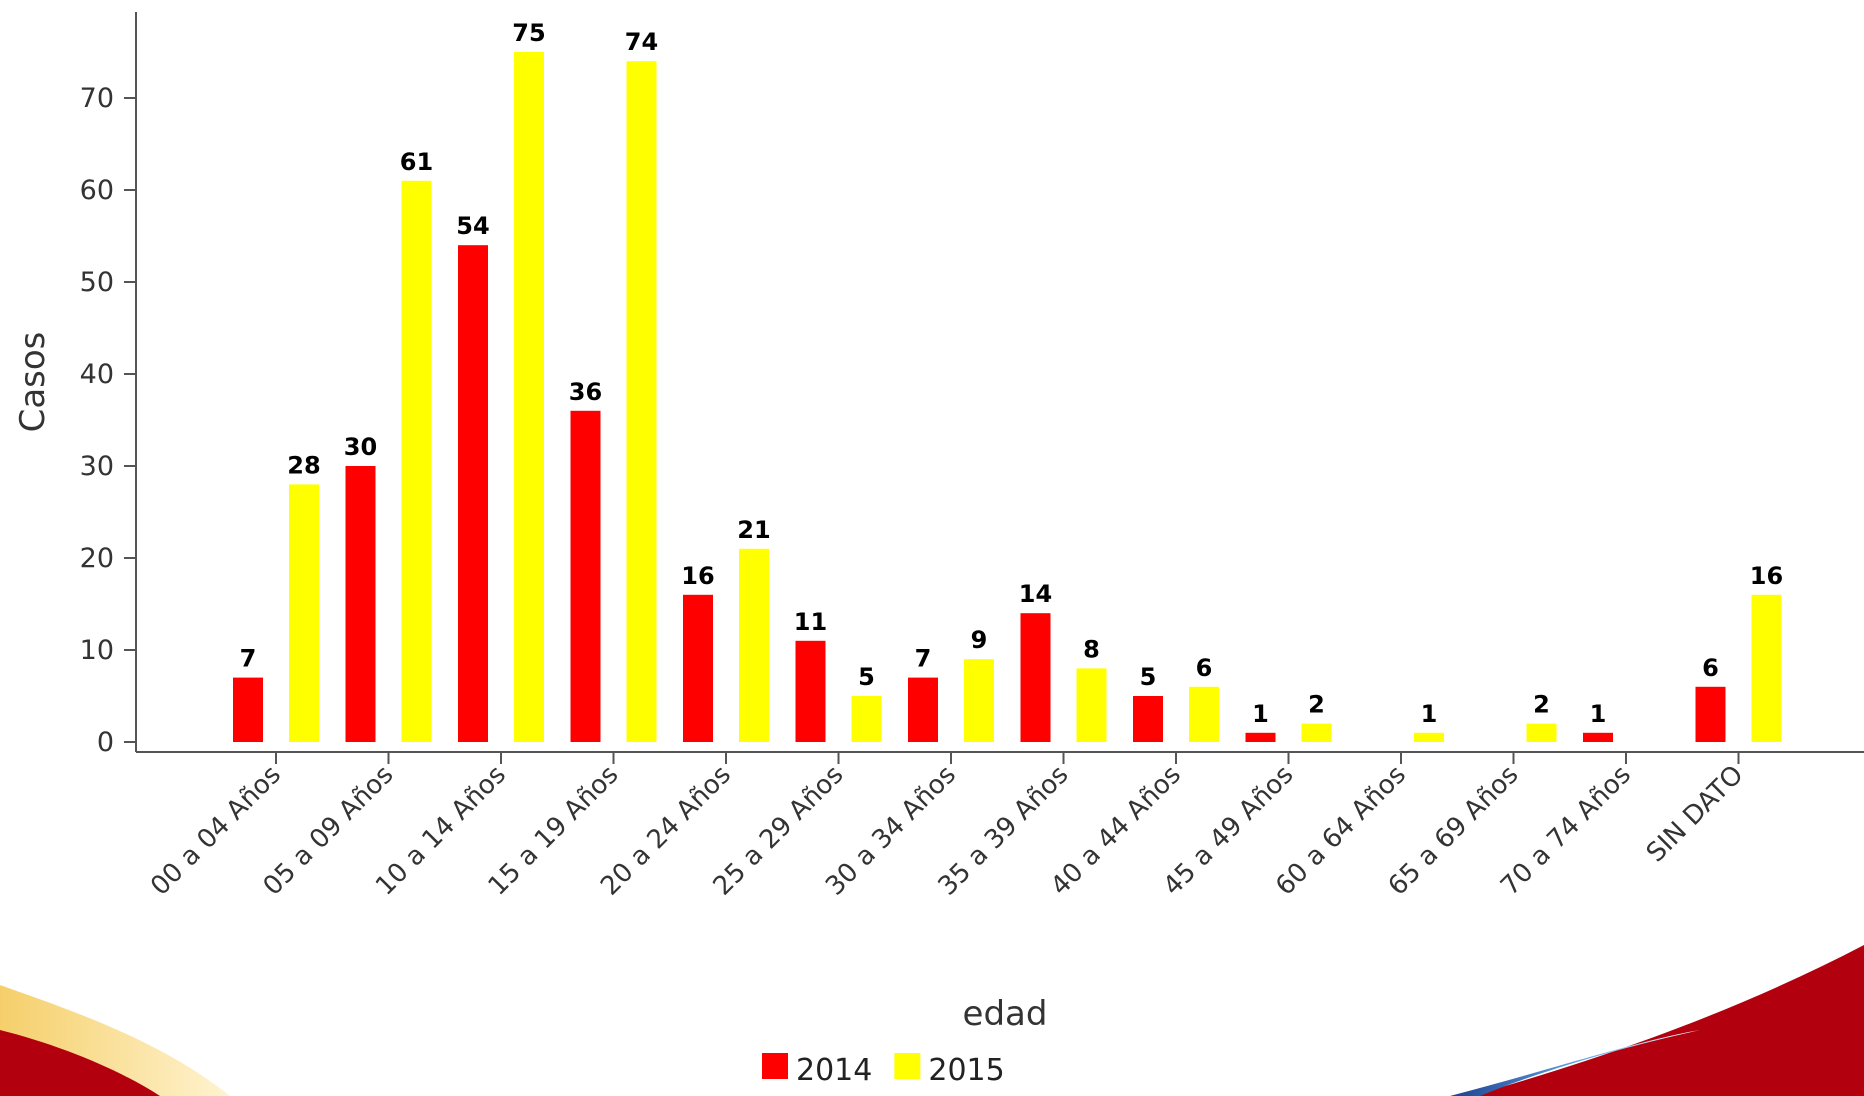  I want to click on data-label-2015-0: 28, so click(303, 465).